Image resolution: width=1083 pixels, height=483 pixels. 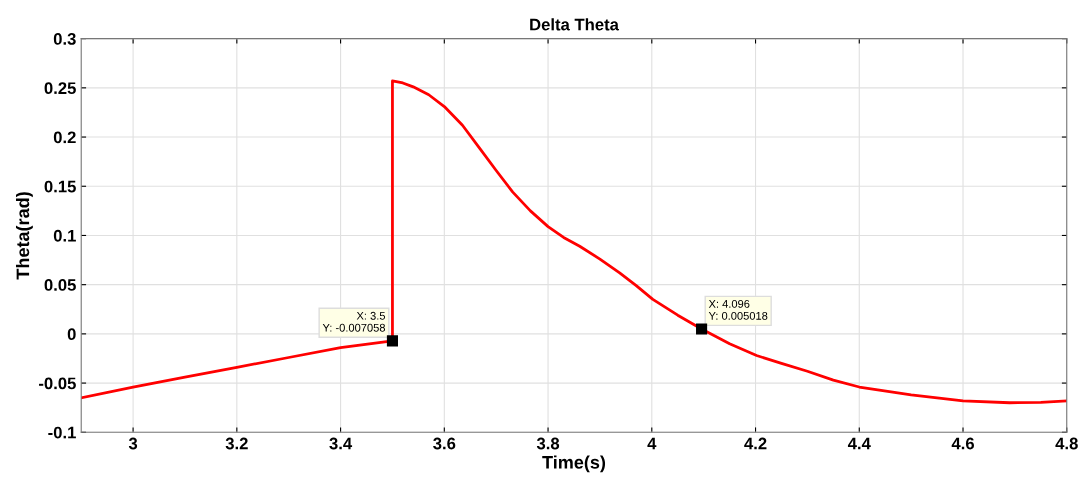 I want to click on y-tick-label: 0.15, so click(x=60, y=186).